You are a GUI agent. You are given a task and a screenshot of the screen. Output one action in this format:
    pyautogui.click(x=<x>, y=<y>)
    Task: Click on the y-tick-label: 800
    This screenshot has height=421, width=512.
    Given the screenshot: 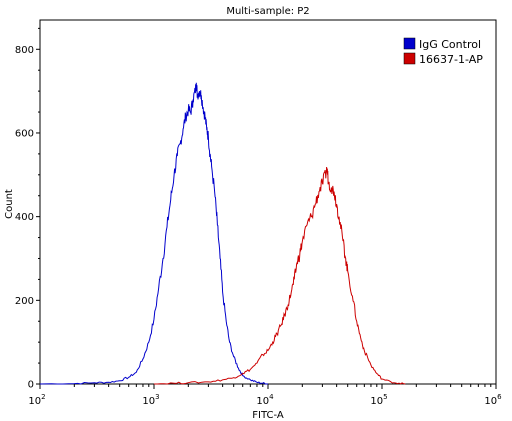 What is the action you would take?
    pyautogui.click(x=24, y=50)
    